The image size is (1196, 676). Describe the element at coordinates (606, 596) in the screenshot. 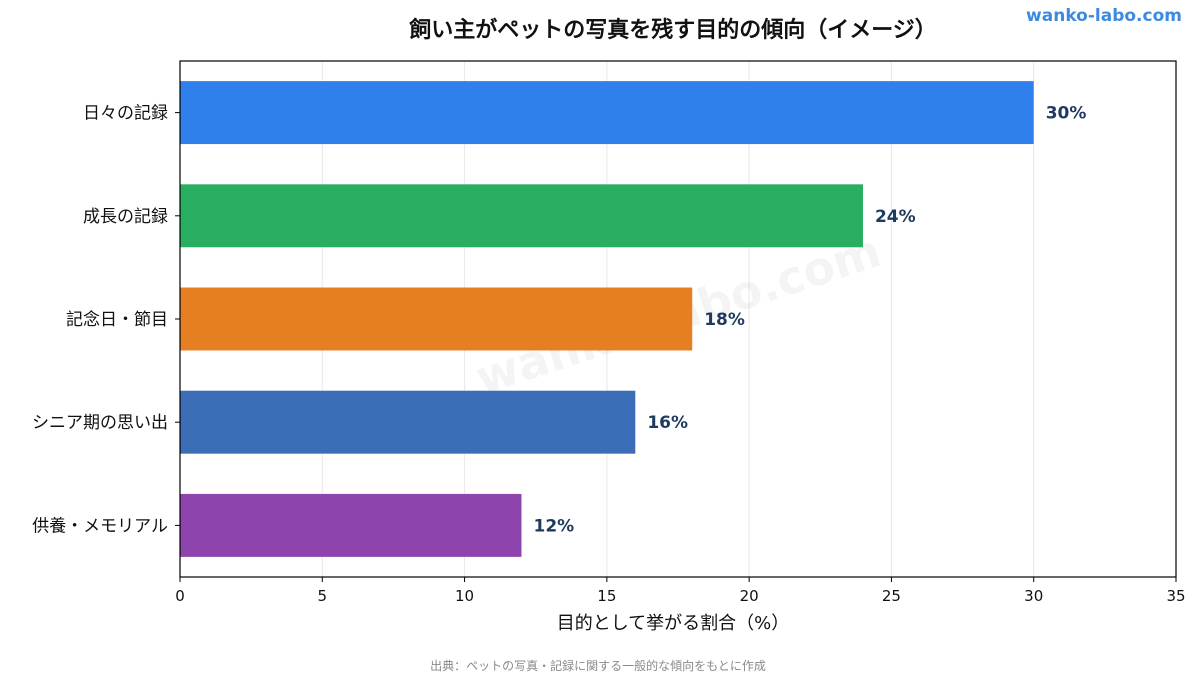

I see `x-tick-label: 15` at that location.